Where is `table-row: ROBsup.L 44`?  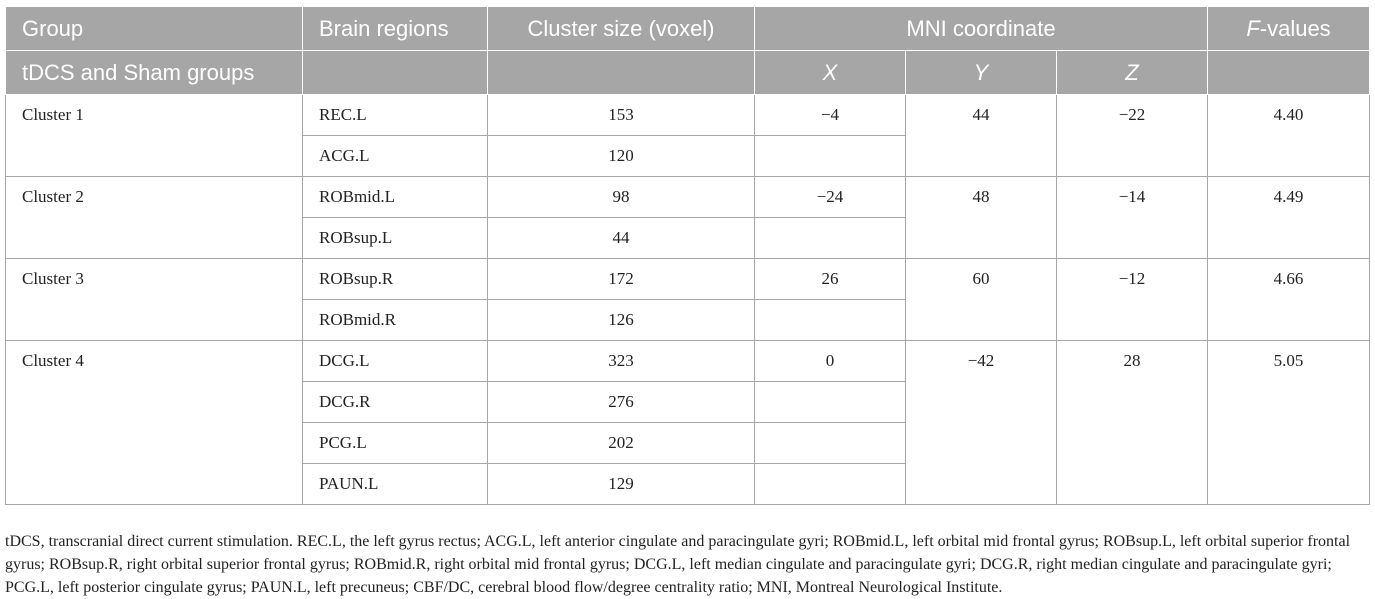
table-row: ROBsup.L 44 is located at coordinates (688, 238).